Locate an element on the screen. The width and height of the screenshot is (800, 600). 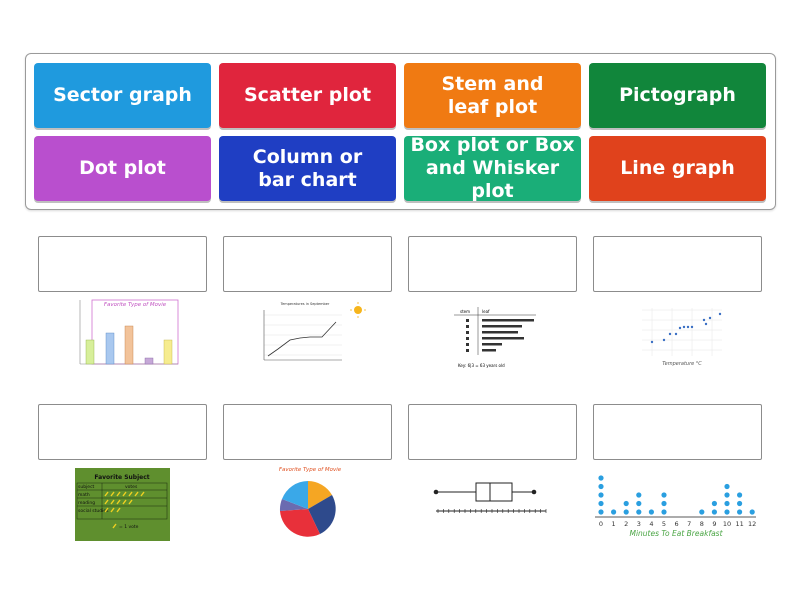
pictograph-row: reading is located at coordinates (86, 503).